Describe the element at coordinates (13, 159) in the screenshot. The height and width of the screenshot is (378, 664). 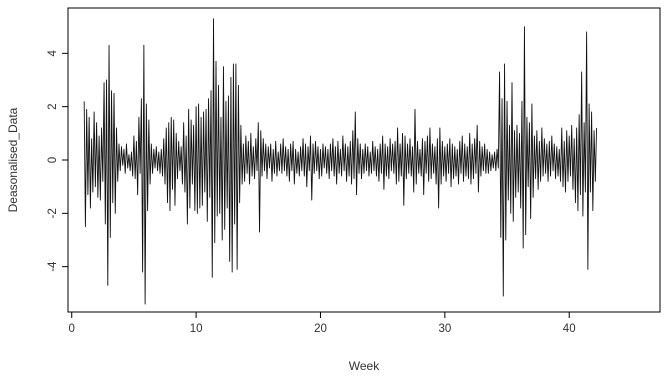
I see `y-axis-title: Deasonalised_Data` at that location.